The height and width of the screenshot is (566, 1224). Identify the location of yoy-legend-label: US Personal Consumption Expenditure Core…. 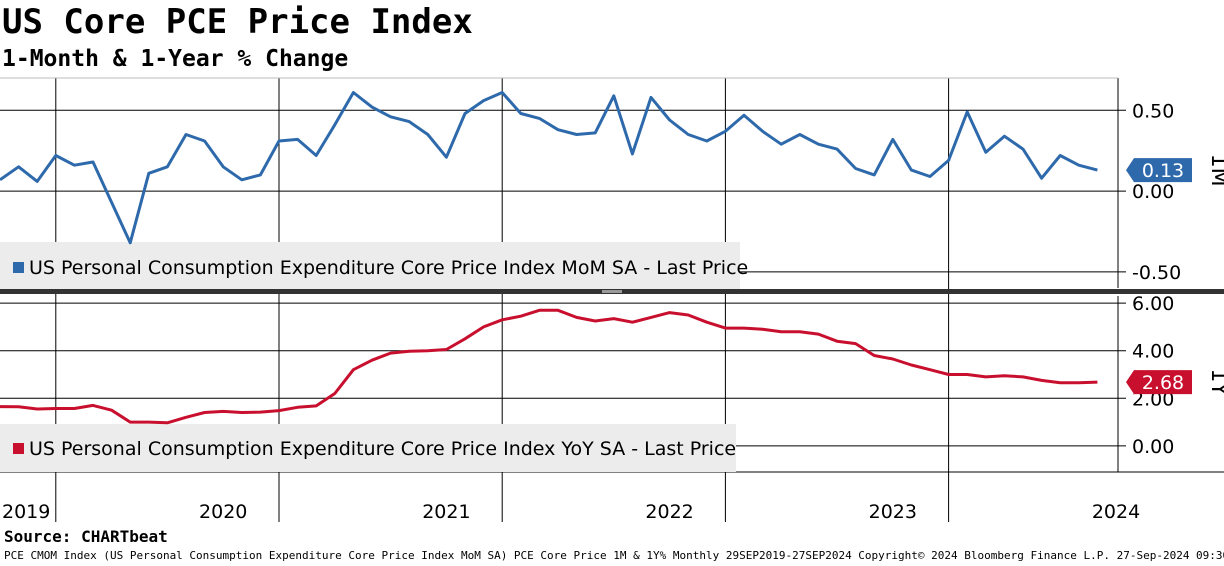
(382, 449).